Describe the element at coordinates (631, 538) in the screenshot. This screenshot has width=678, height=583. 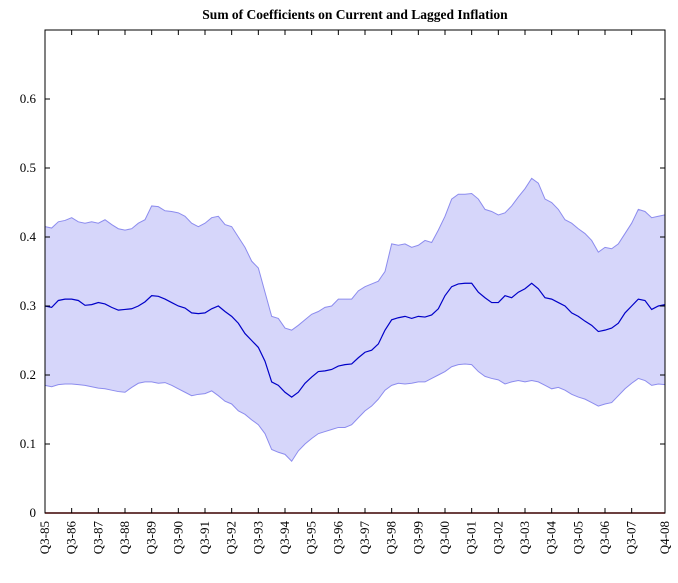
I see `x-tick-label: Q3-07` at that location.